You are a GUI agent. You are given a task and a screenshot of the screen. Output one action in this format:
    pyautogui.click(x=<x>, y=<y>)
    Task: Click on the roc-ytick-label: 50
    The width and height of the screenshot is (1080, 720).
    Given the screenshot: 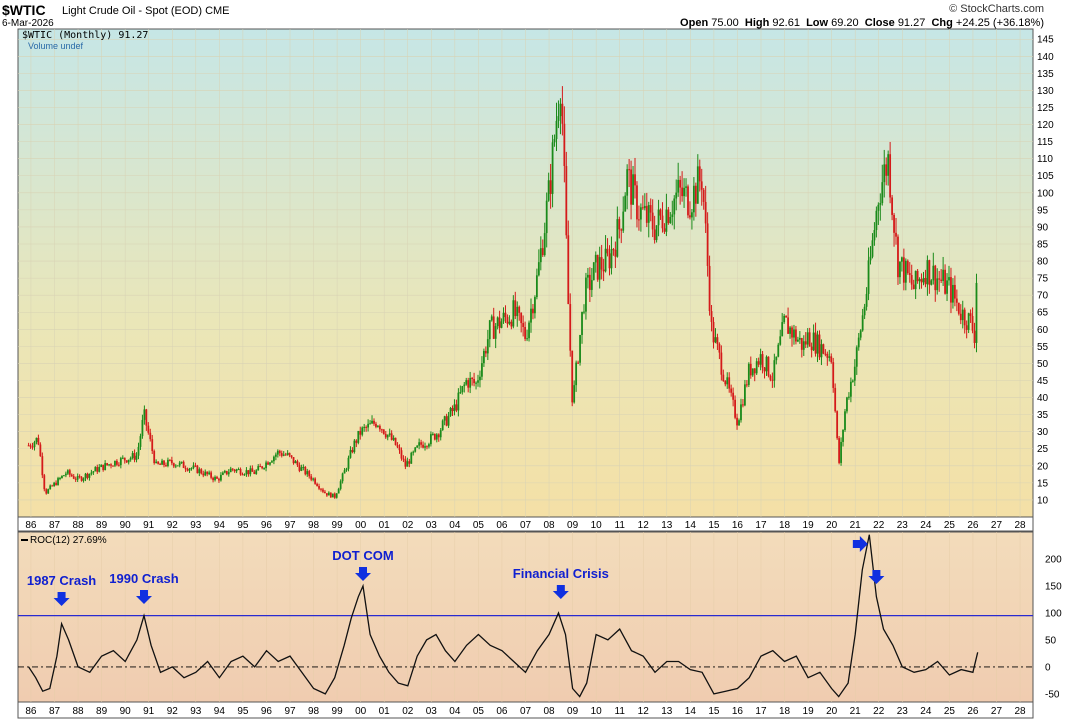 What is the action you would take?
    pyautogui.click(x=1051, y=640)
    